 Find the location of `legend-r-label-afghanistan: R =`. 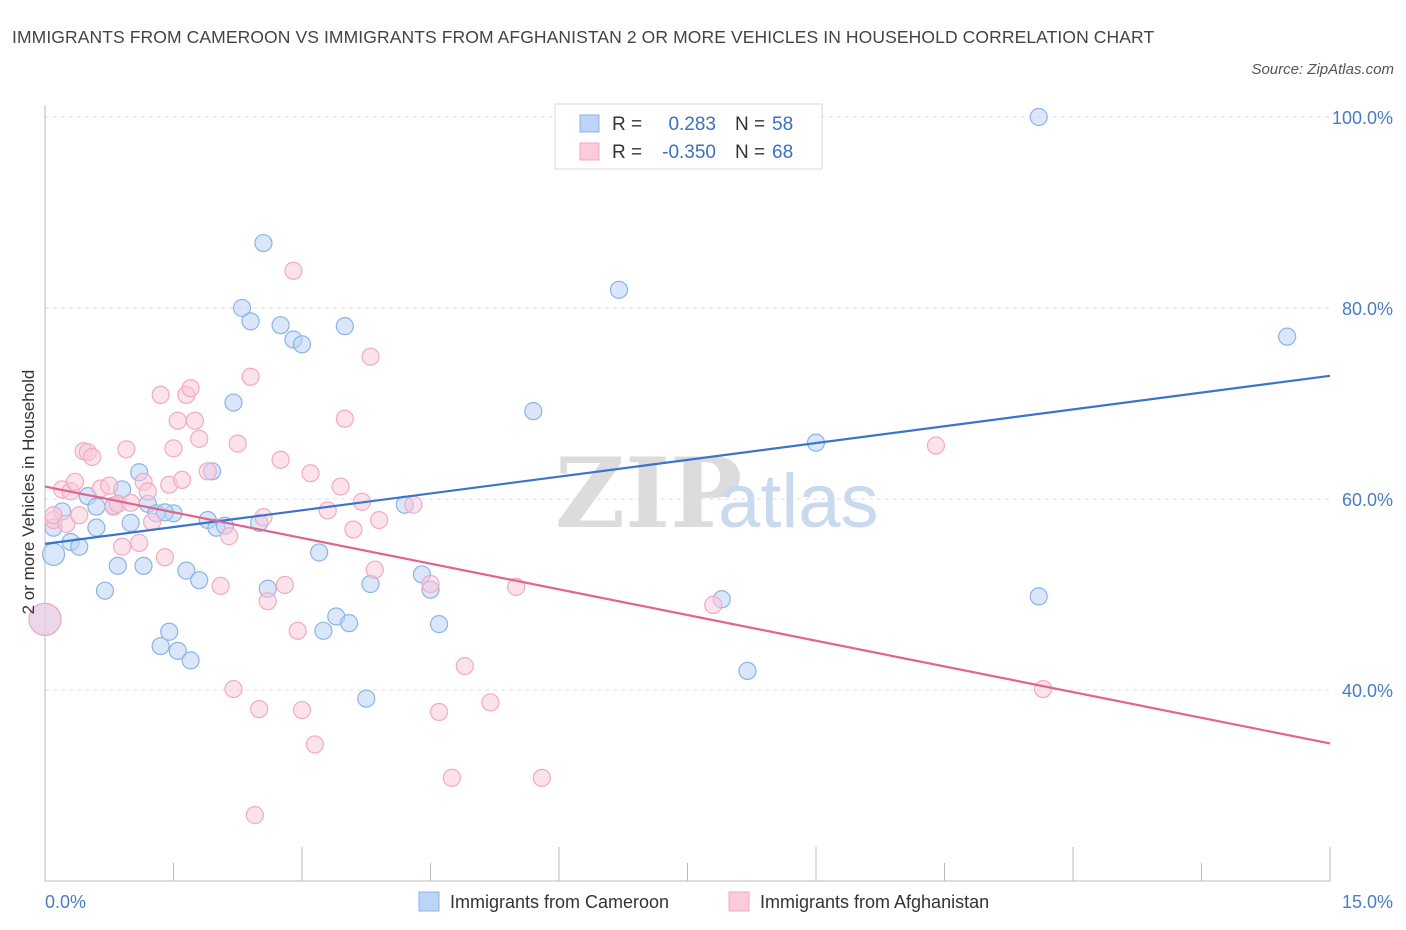

legend-r-label-afghanistan: R = is located at coordinates (627, 152).